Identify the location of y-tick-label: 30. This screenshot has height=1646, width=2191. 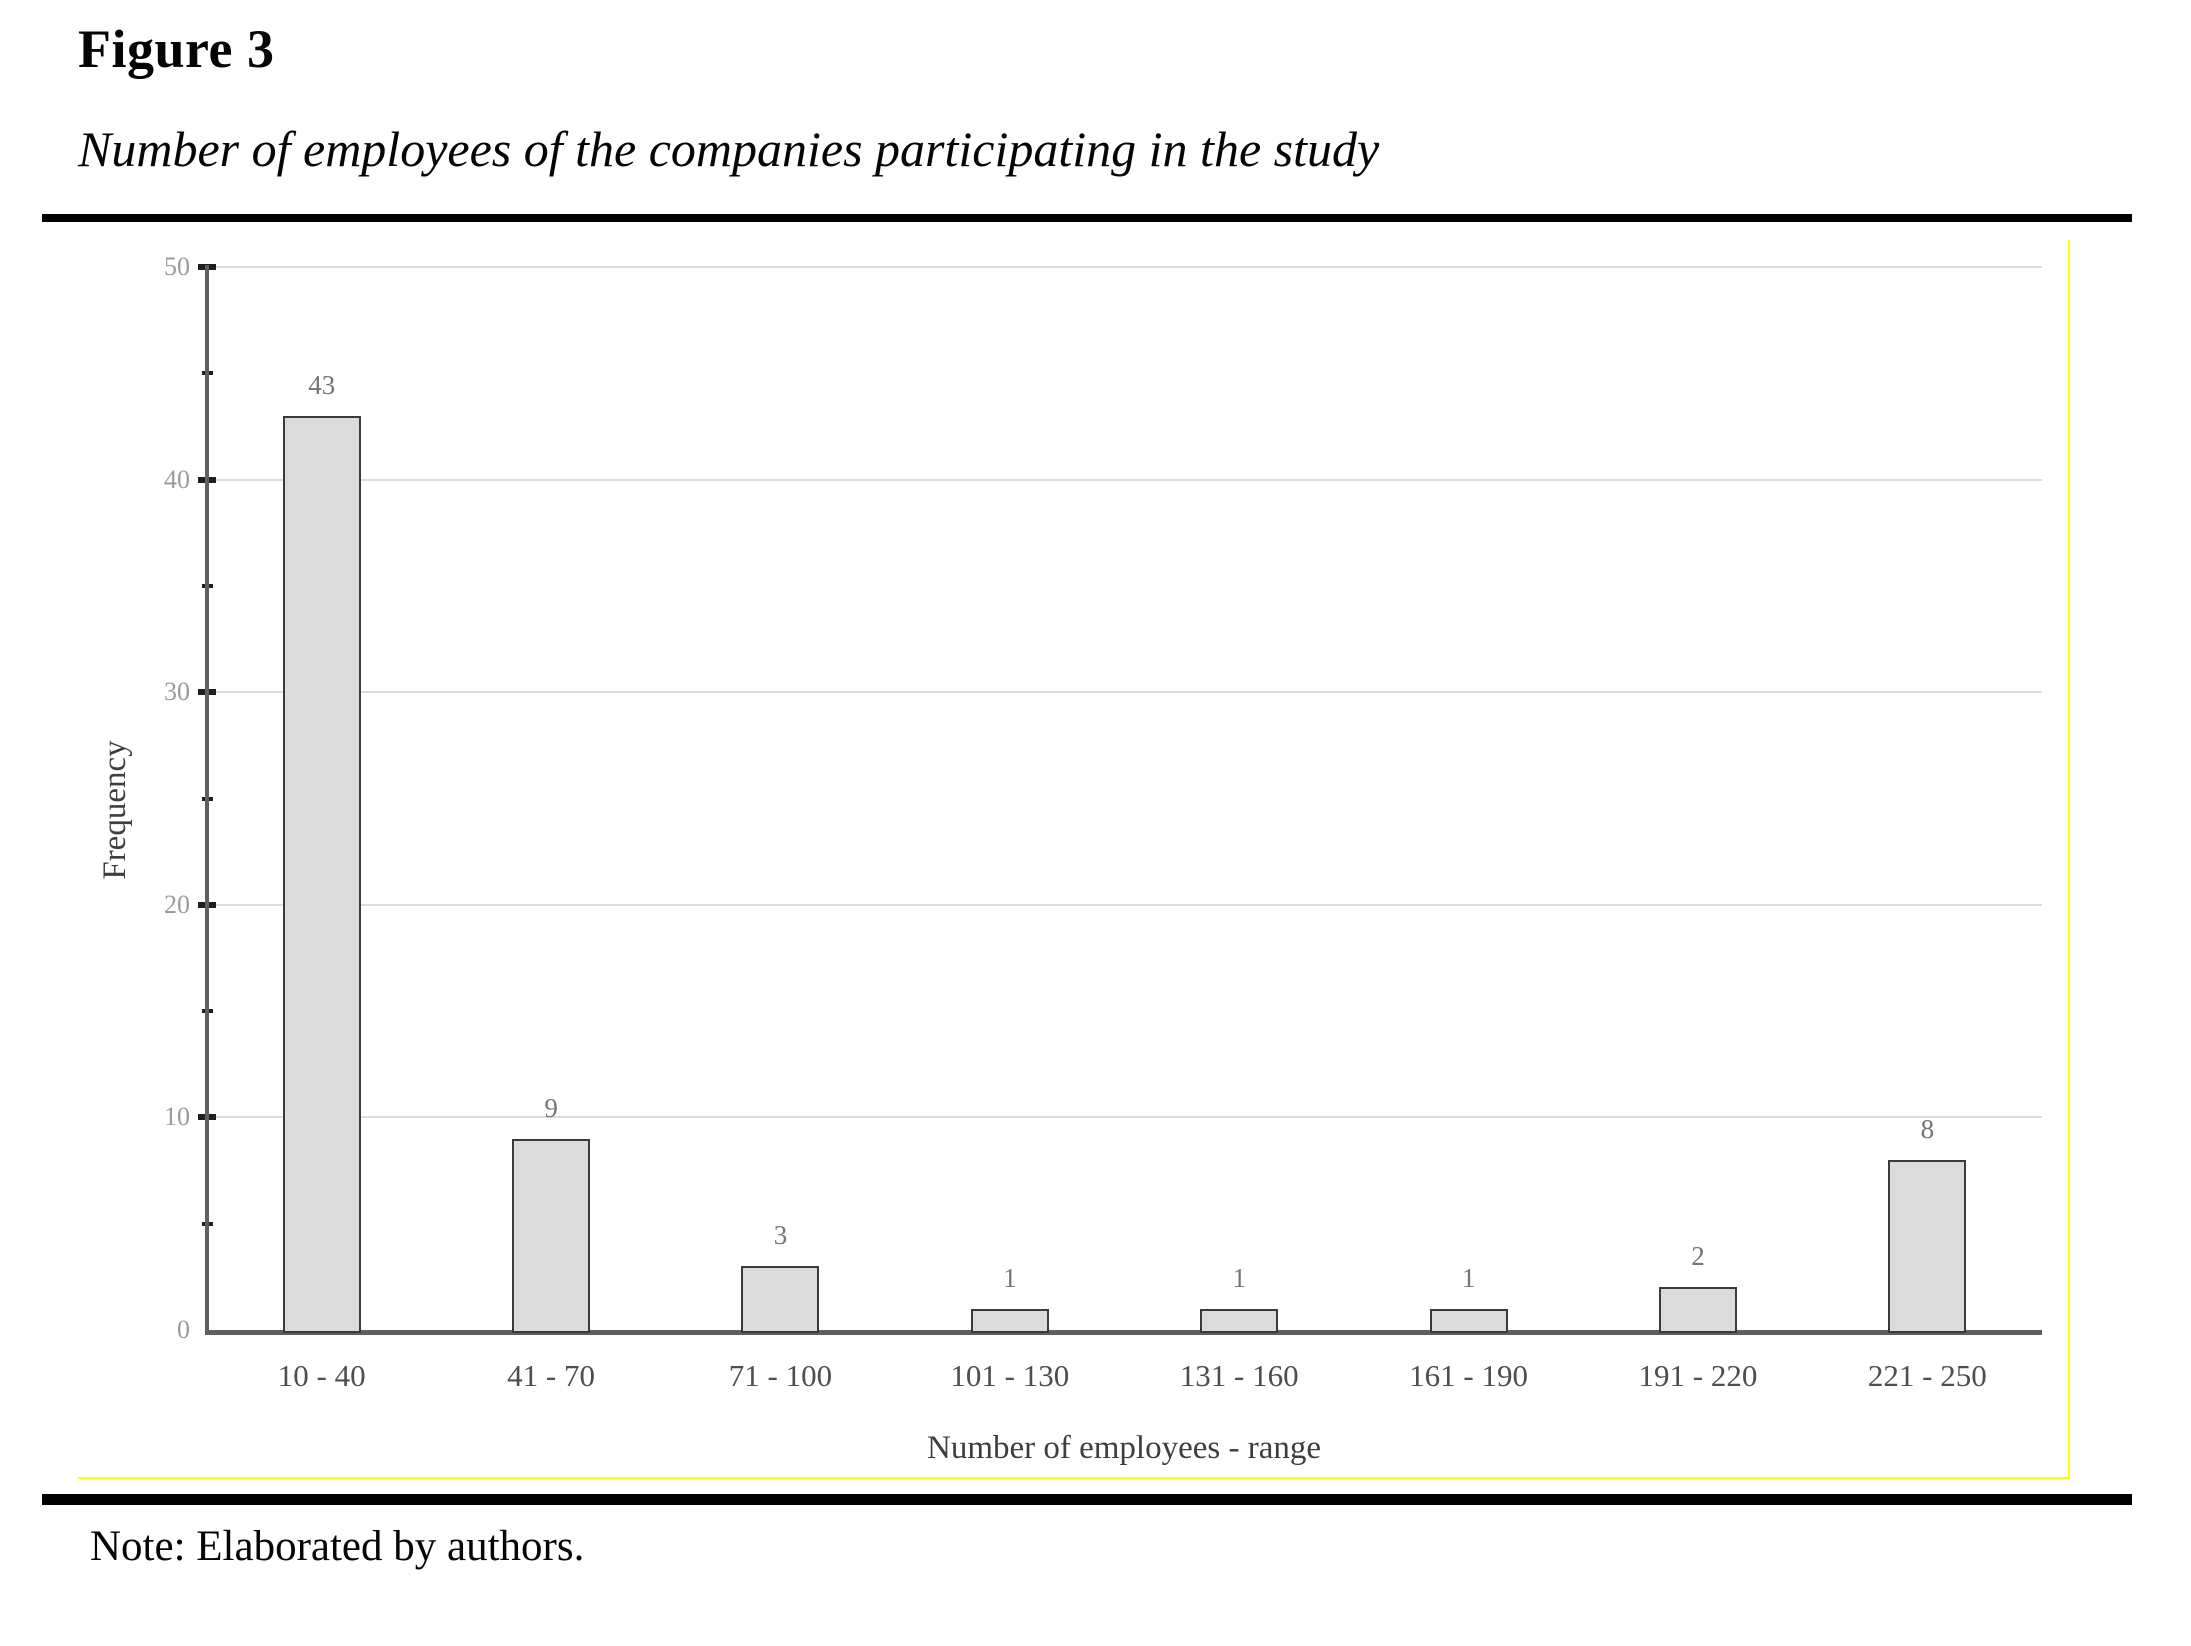
(177, 692).